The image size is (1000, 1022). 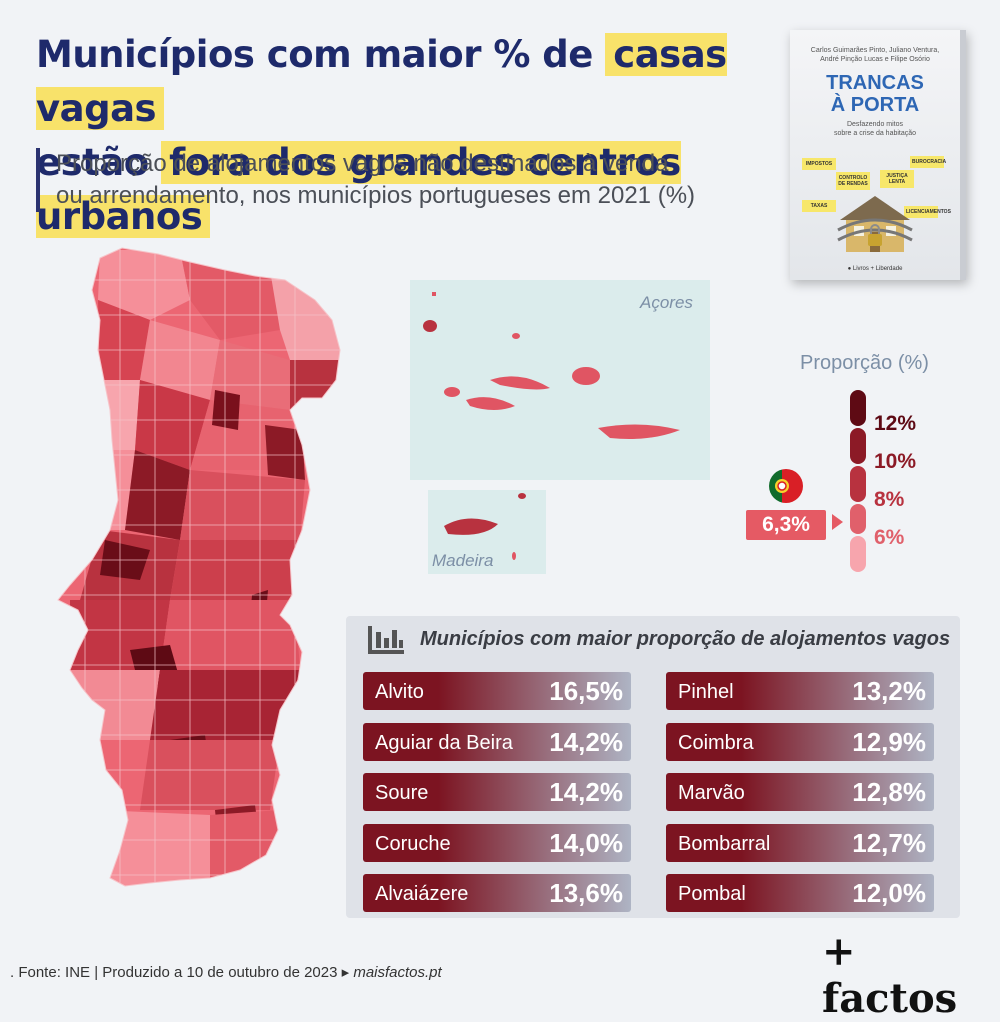 What do you see at coordinates (897, 179) in the screenshot?
I see `book-note: JUSTIÇA LENTA` at bounding box center [897, 179].